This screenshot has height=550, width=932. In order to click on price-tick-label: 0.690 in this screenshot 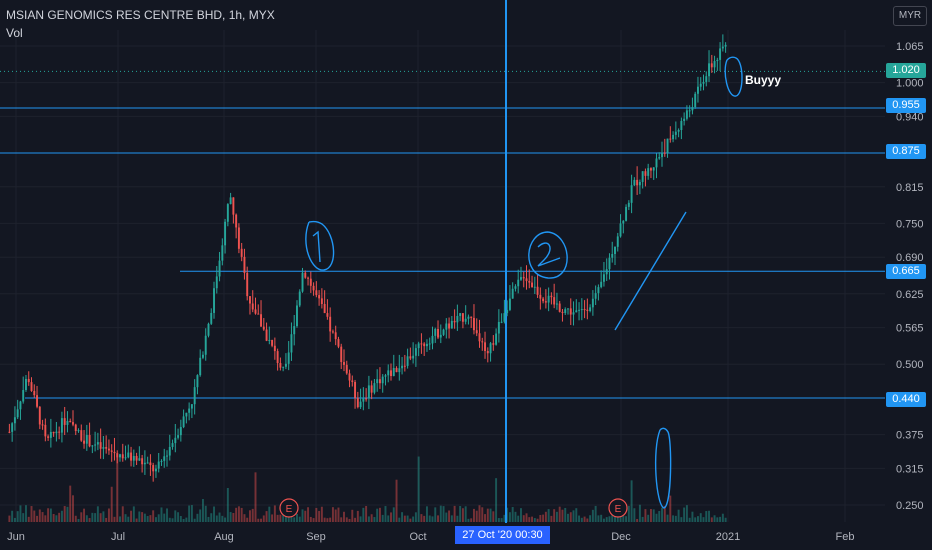, I will do `click(910, 258)`.